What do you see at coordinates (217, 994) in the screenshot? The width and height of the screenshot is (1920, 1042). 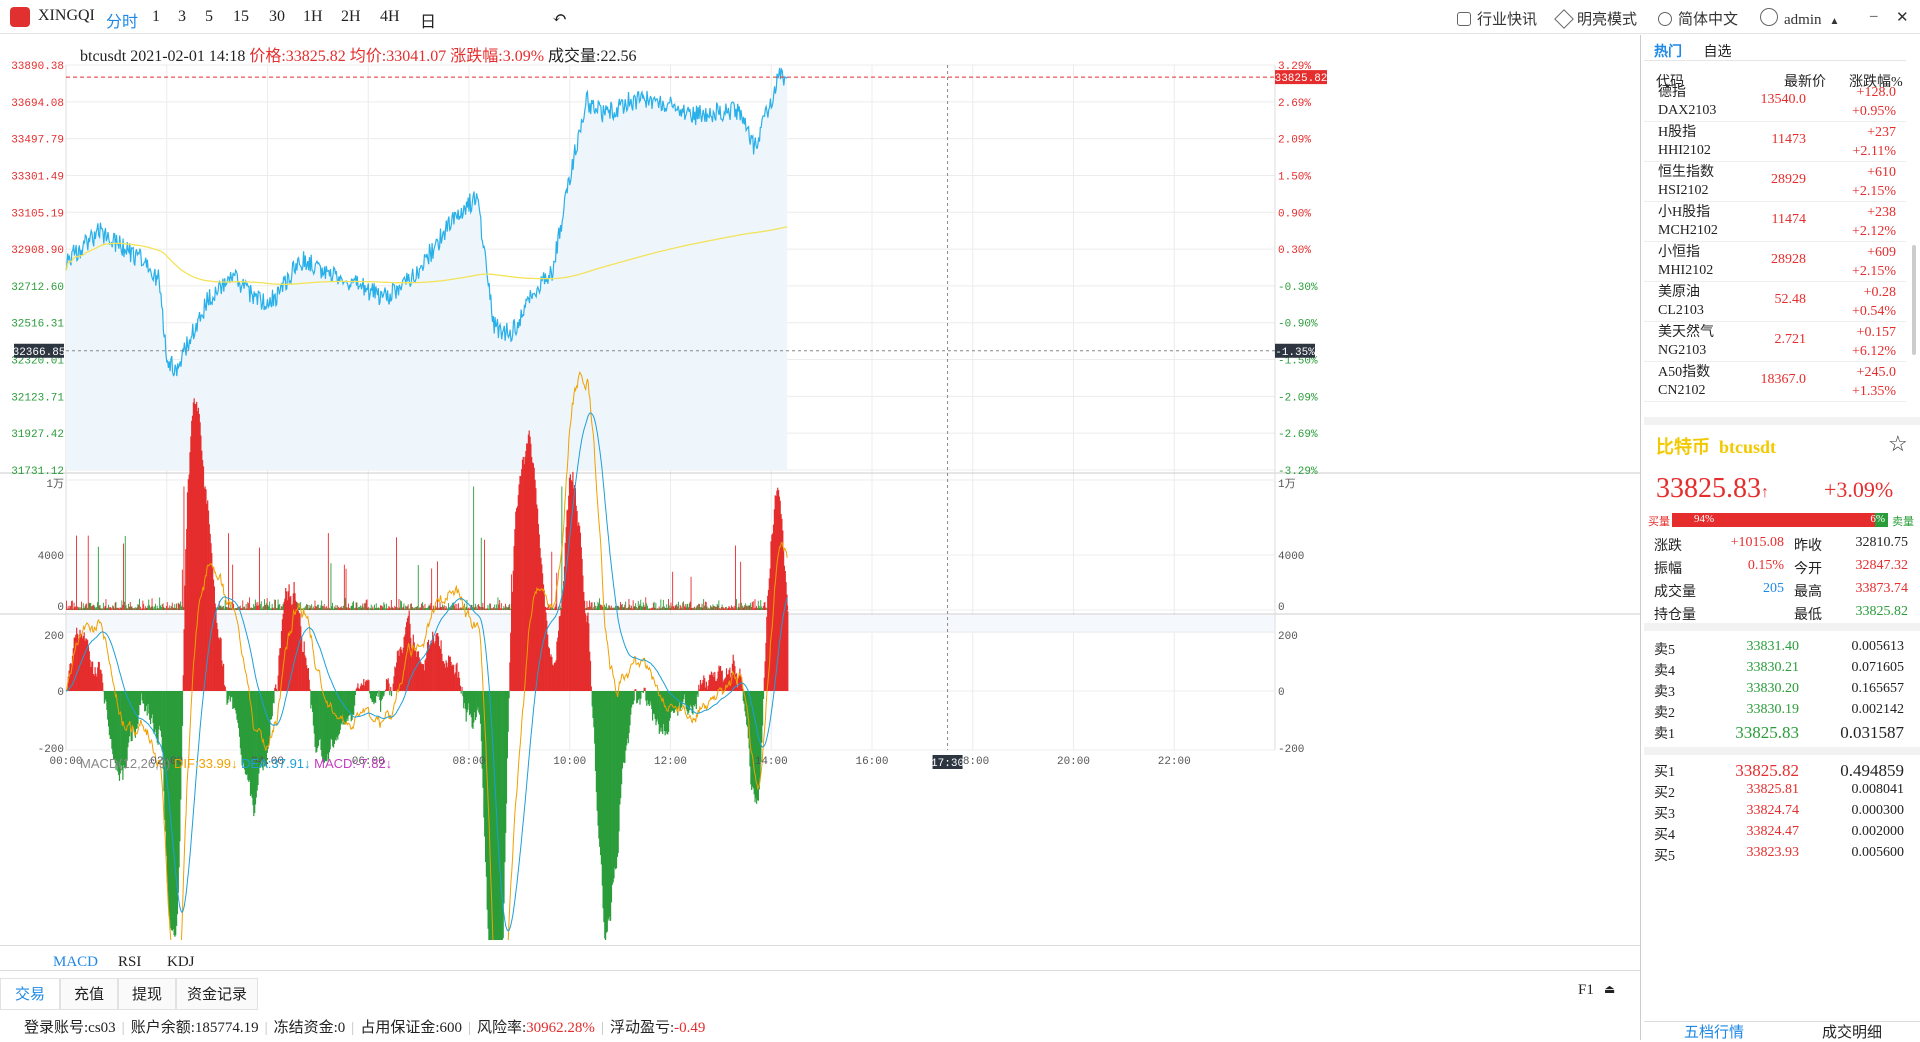 I see `bottom-tab-3: 资金记录` at bounding box center [217, 994].